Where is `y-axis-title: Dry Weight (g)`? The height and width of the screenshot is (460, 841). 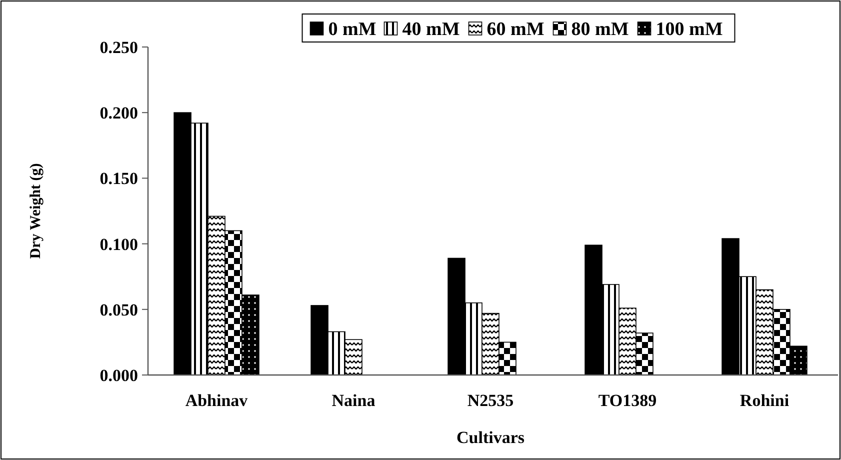 y-axis-title: Dry Weight (g) is located at coordinates (36, 211).